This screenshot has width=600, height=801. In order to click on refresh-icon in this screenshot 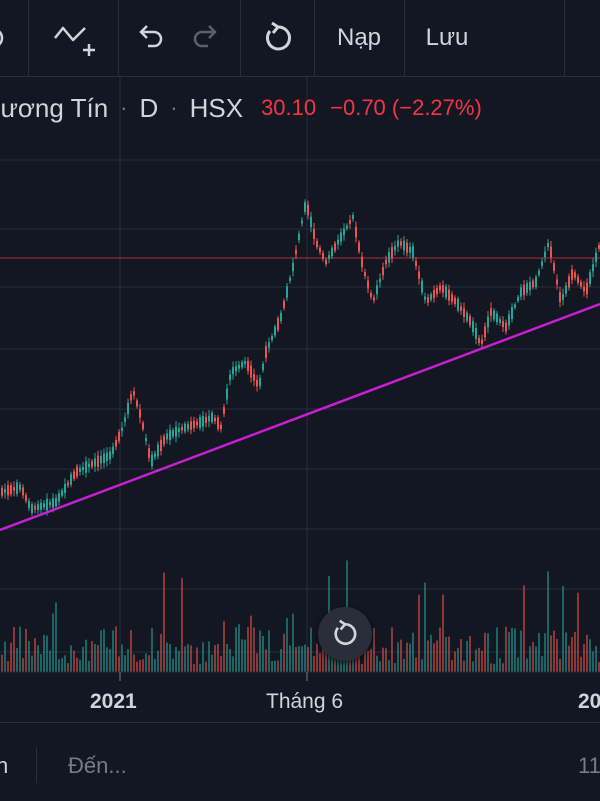, I will do `click(345, 632)`.